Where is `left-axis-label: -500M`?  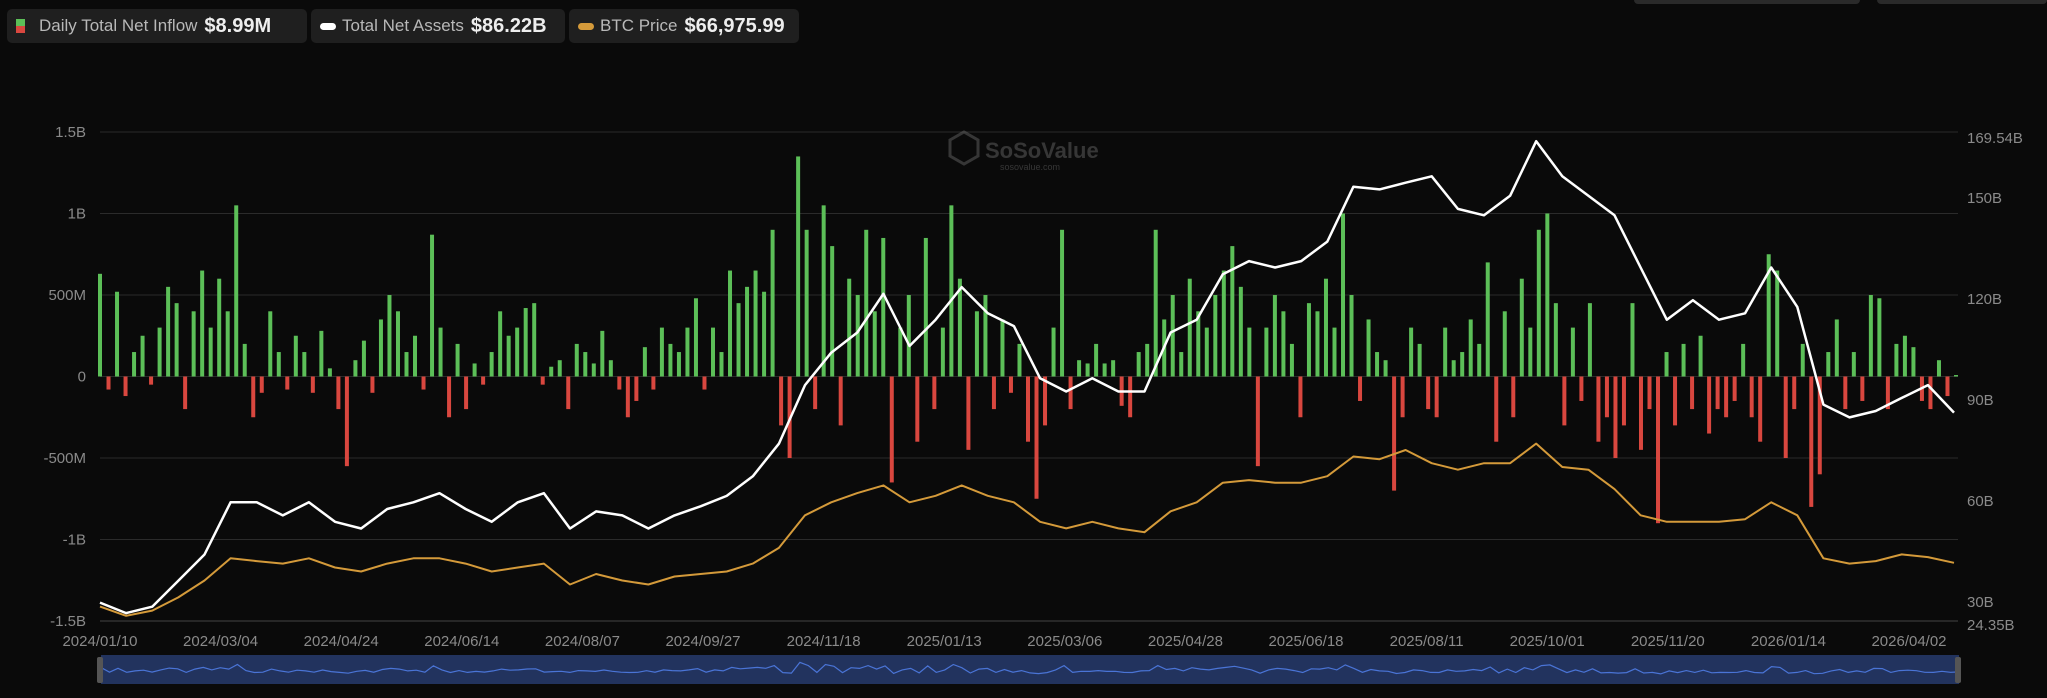 left-axis-label: -500M is located at coordinates (64, 458).